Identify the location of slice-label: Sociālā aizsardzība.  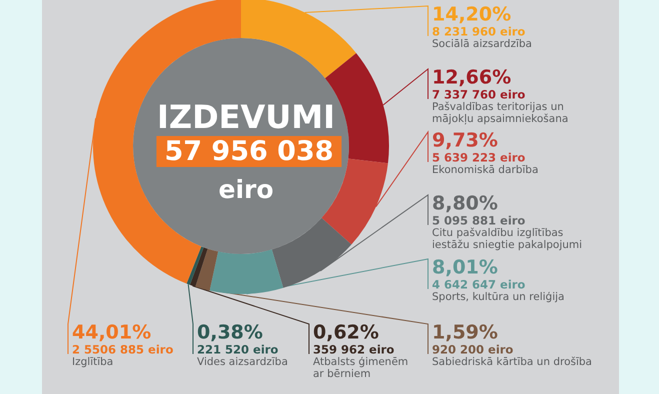
(482, 44).